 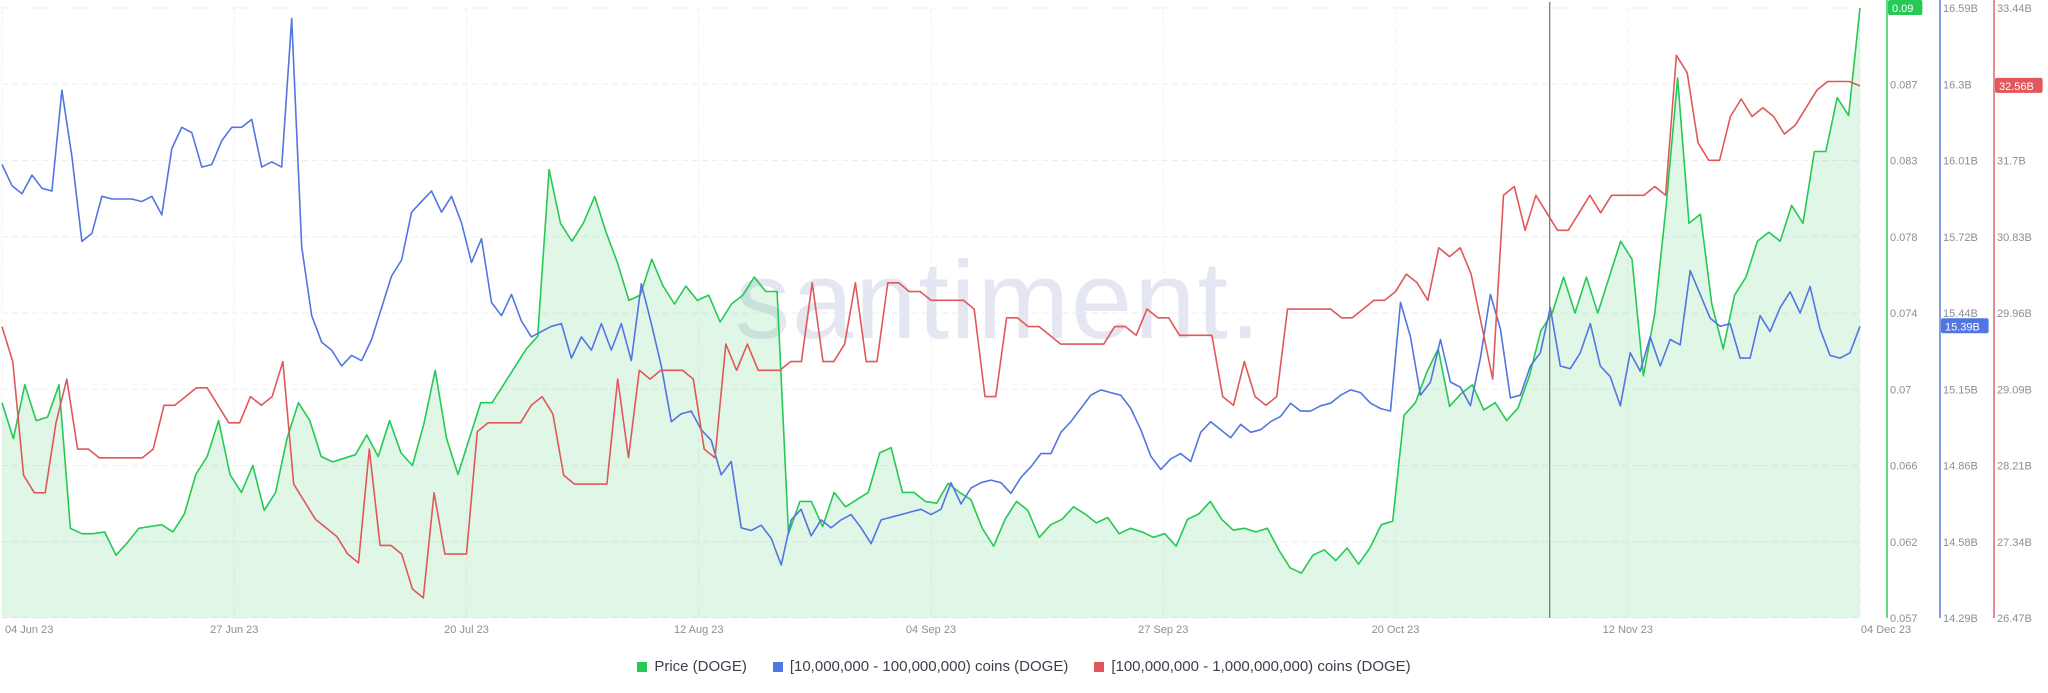 What do you see at coordinates (1904, 467) in the screenshot?
I see `price-tick-label: 0.066` at bounding box center [1904, 467].